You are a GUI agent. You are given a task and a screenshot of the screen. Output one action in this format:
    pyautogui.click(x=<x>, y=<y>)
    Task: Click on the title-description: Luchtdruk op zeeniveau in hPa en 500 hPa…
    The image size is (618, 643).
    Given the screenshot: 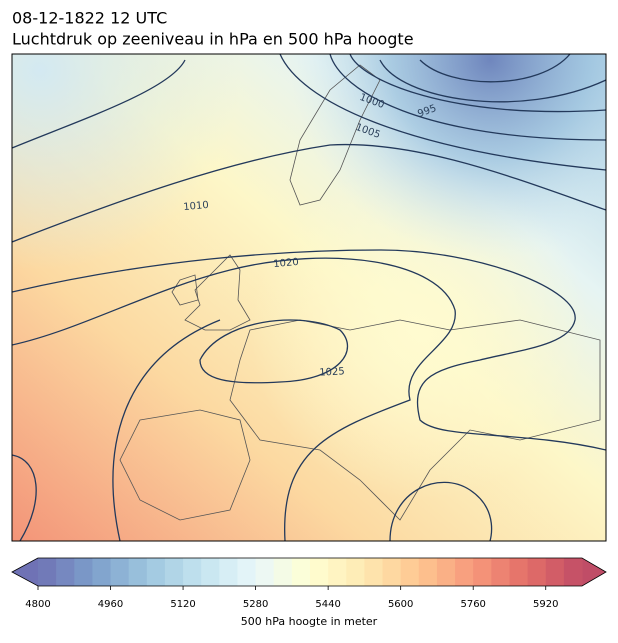 What is the action you would take?
    pyautogui.click(x=213, y=39)
    